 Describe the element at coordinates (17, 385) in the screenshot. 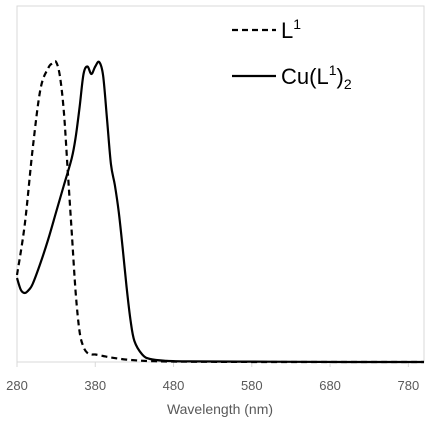

I see `x-tick-label-280: 280` at that location.